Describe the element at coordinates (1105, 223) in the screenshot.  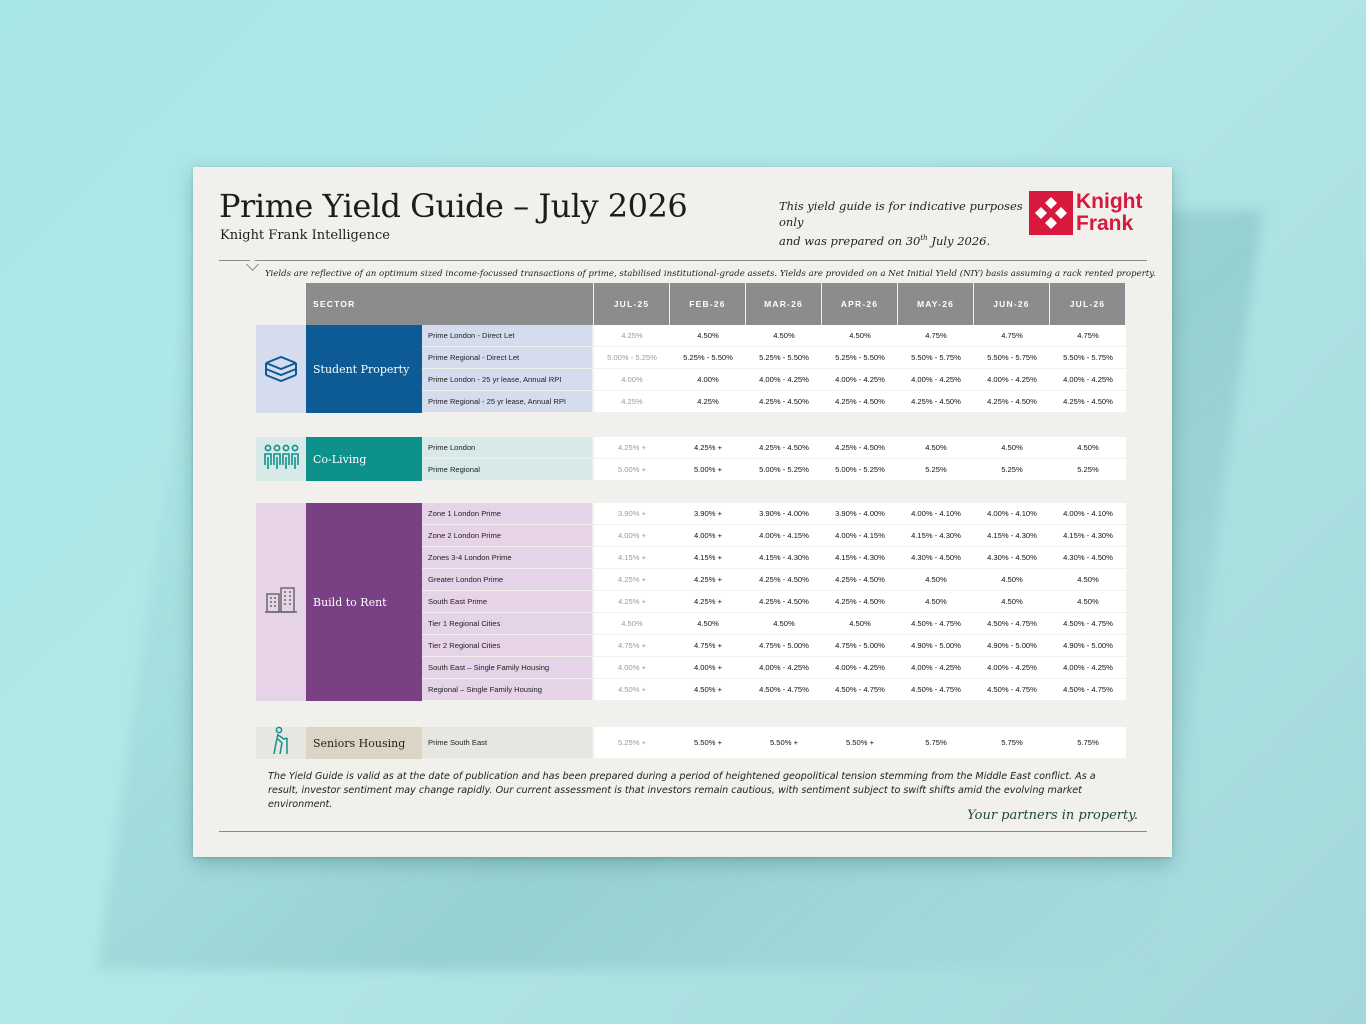
I see `logo-word-frank: Frank` at that location.